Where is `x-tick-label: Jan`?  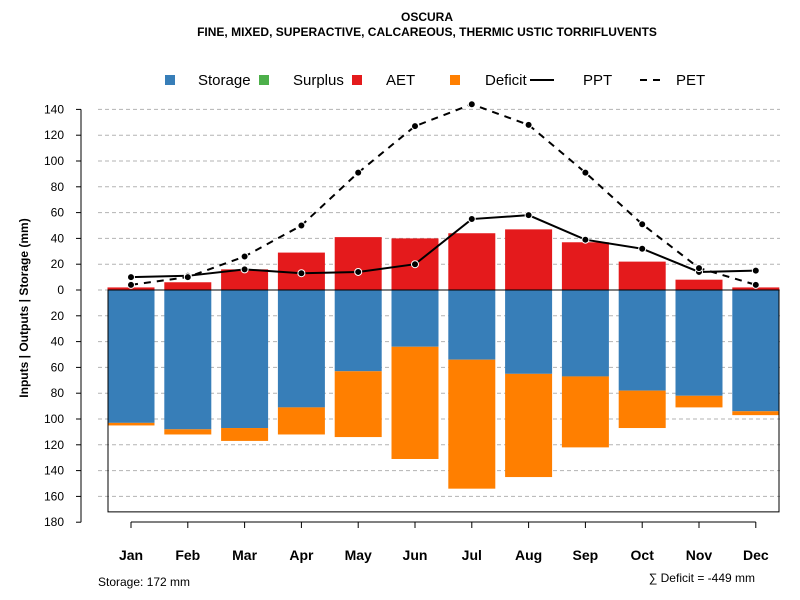 x-tick-label: Jan is located at coordinates (131, 555).